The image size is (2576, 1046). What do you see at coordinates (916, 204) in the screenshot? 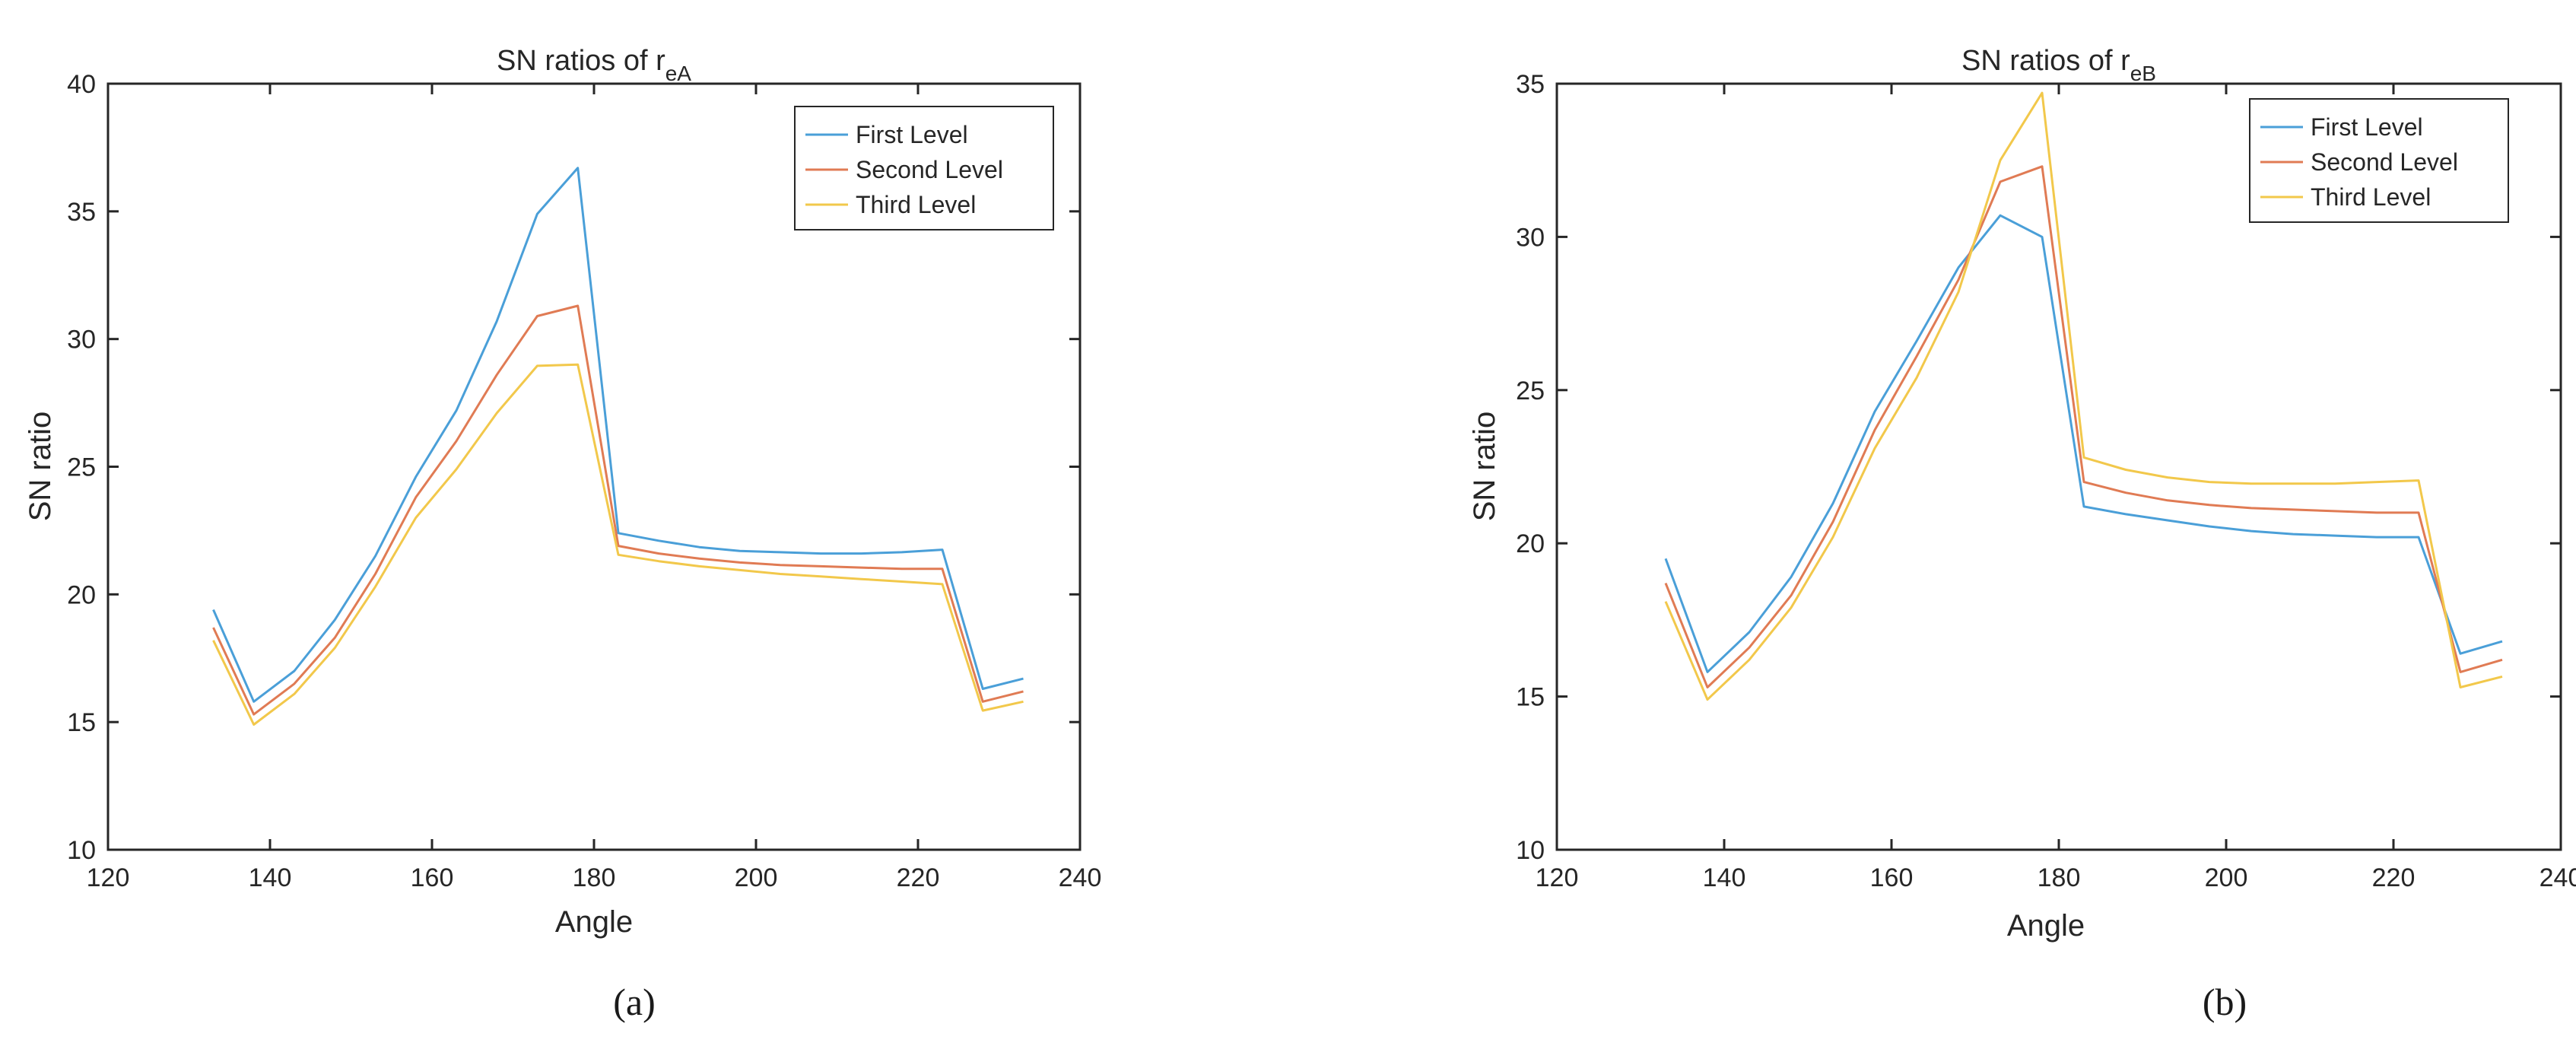
I see `chart-a-legend-third-level: Third Level` at bounding box center [916, 204].